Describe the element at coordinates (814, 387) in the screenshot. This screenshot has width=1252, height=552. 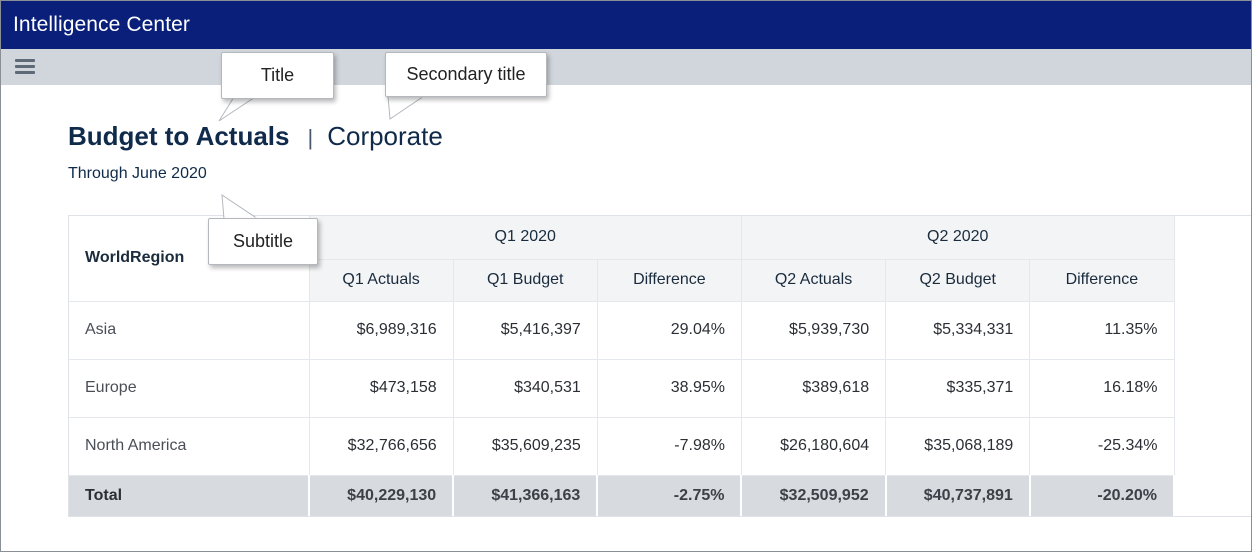
I see `value-cell: $389,618` at that location.